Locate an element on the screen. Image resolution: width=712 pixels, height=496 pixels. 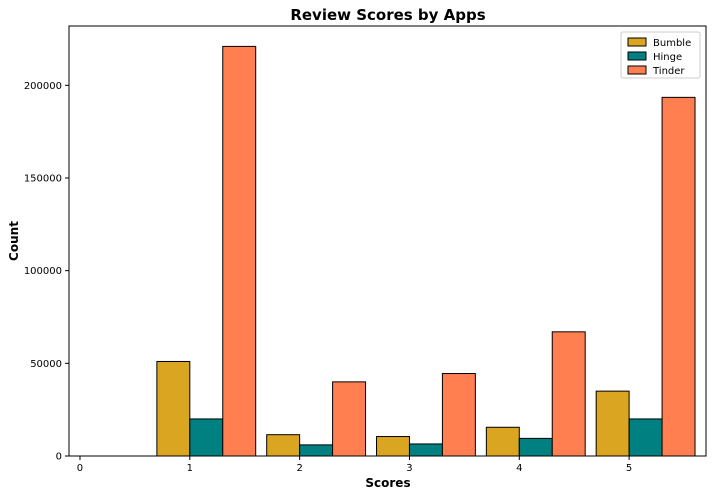
x-tick-label: 0 is located at coordinates (80, 468).